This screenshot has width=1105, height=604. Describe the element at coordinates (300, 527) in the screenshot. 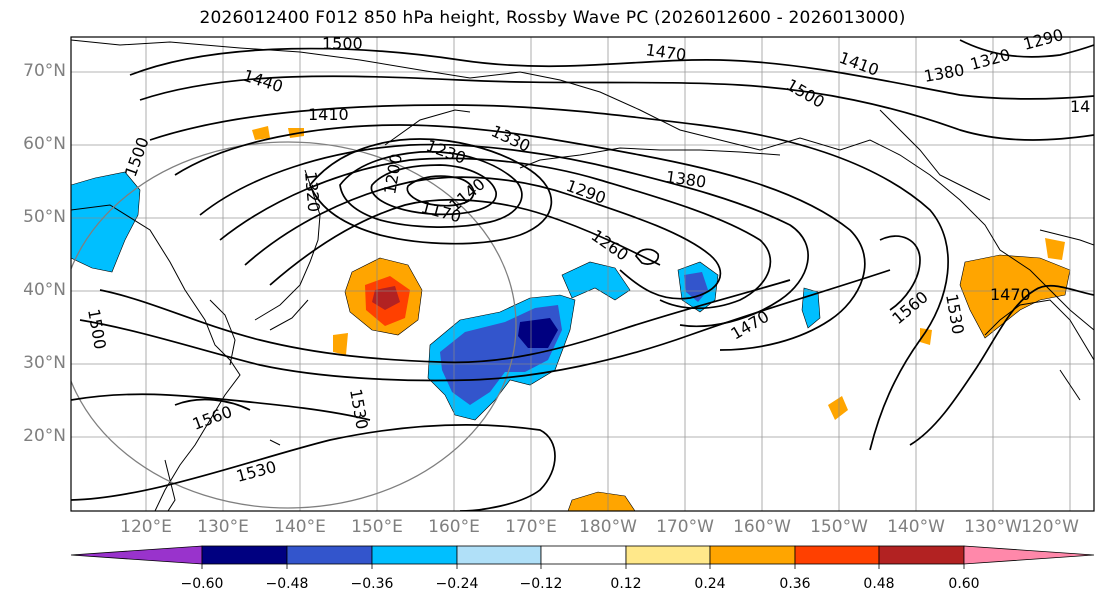

I see `lon-label: 140°E` at that location.